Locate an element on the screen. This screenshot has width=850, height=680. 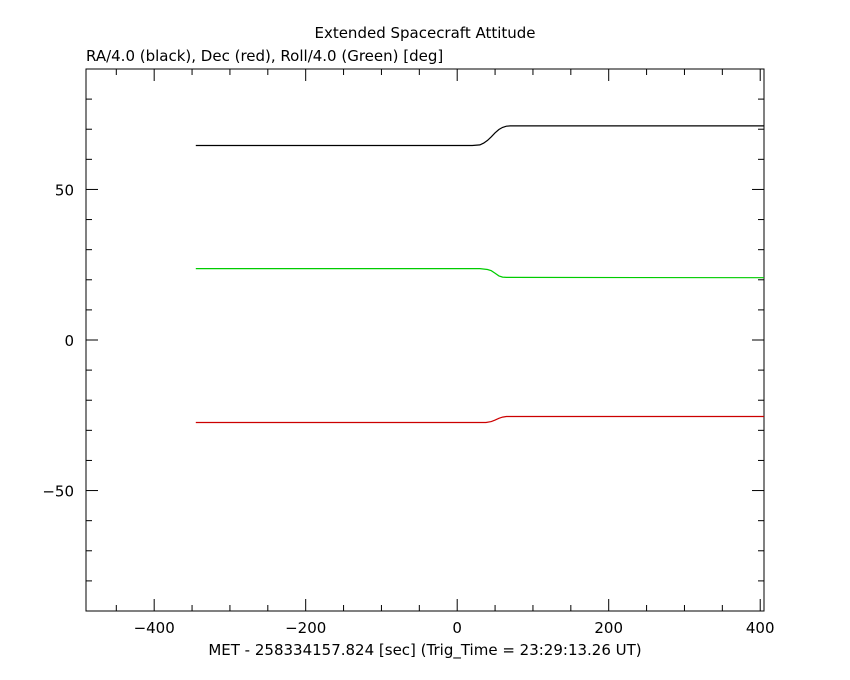
y-tick-label: 0 is located at coordinates (69, 341).